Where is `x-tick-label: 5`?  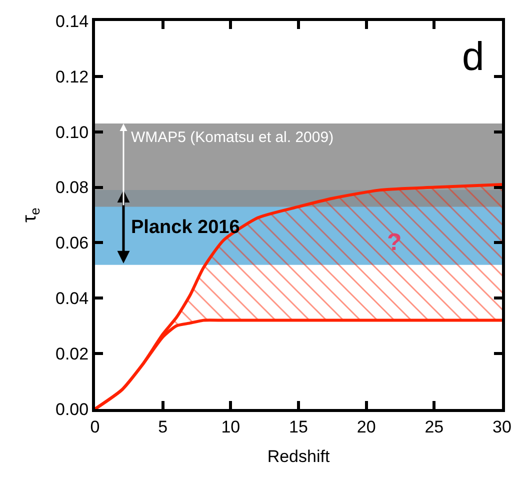 x-tick-label: 5 is located at coordinates (163, 426).